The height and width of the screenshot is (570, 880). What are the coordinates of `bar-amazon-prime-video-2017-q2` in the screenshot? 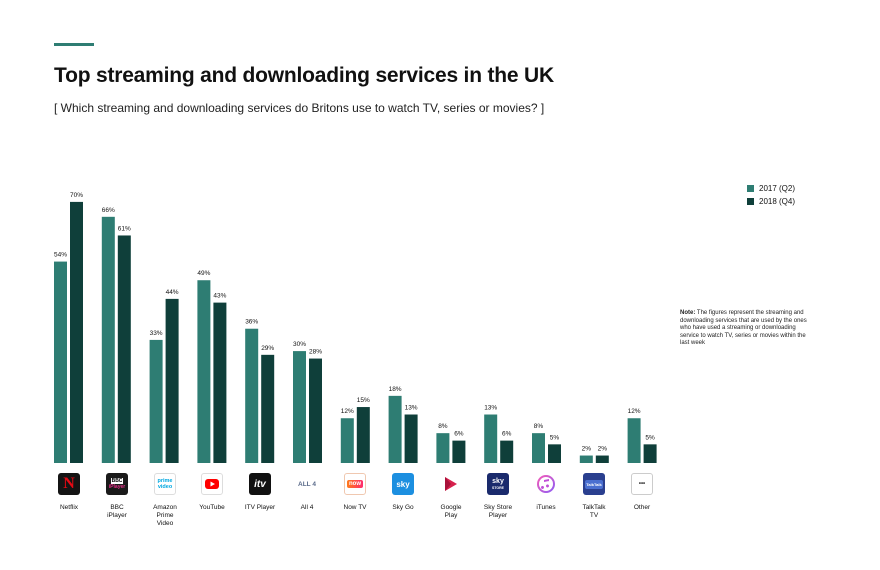 It's located at (156, 401).